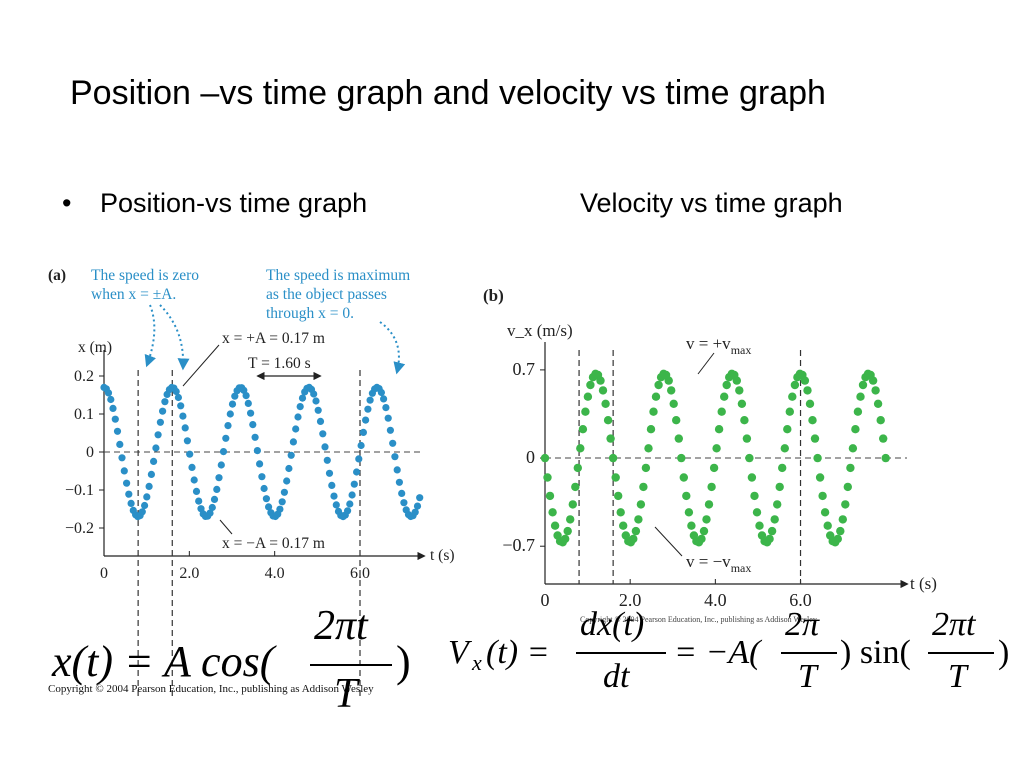  Describe the element at coordinates (145, 275) in the screenshot. I see `note-speed-zero-line1: The speed is zero` at that location.